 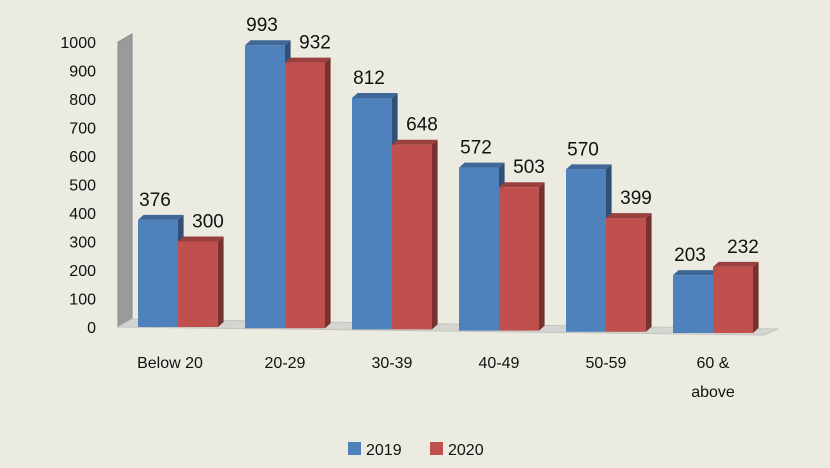 I want to click on y-tick-label: 0, so click(x=91, y=328).